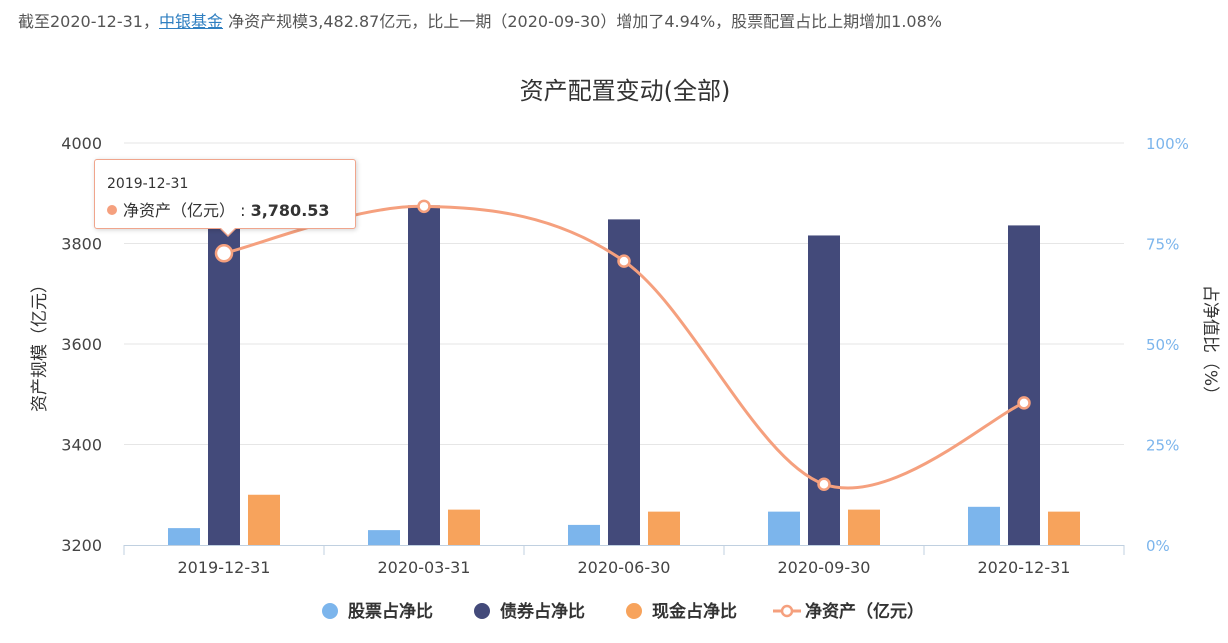 The width and height of the screenshot is (1228, 643). Describe the element at coordinates (40, 344) in the screenshot. I see `y-left-axis-label: 资产规模（亿元）` at that location.